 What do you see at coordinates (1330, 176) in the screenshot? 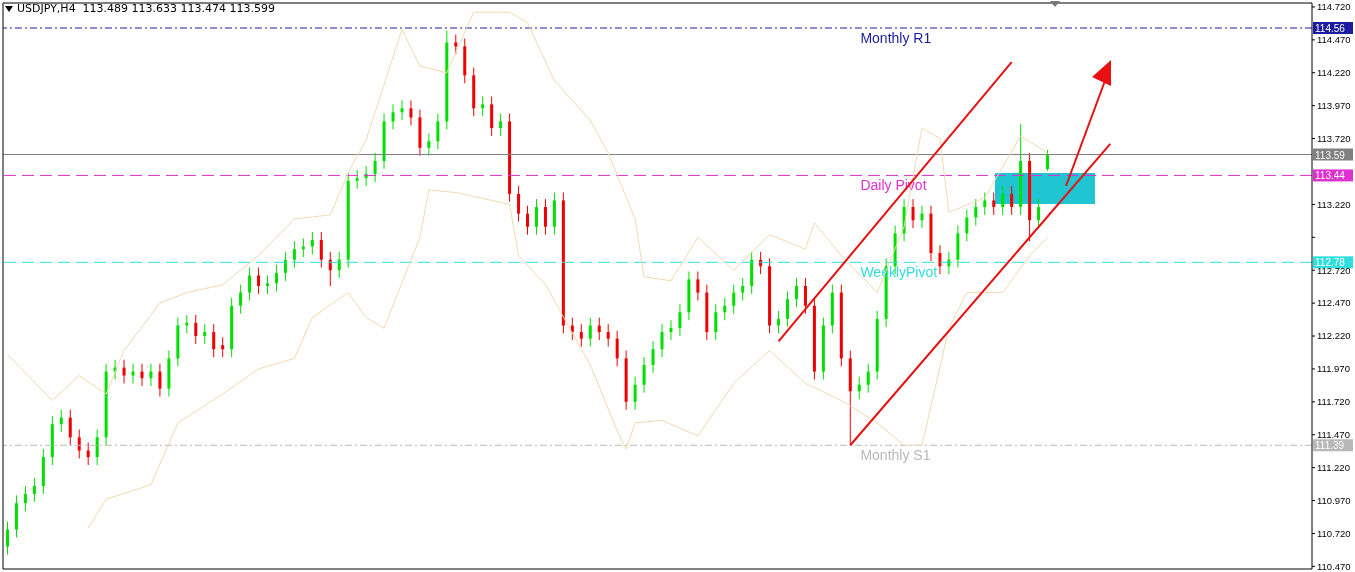
I see `text: 113.44` at bounding box center [1330, 176].